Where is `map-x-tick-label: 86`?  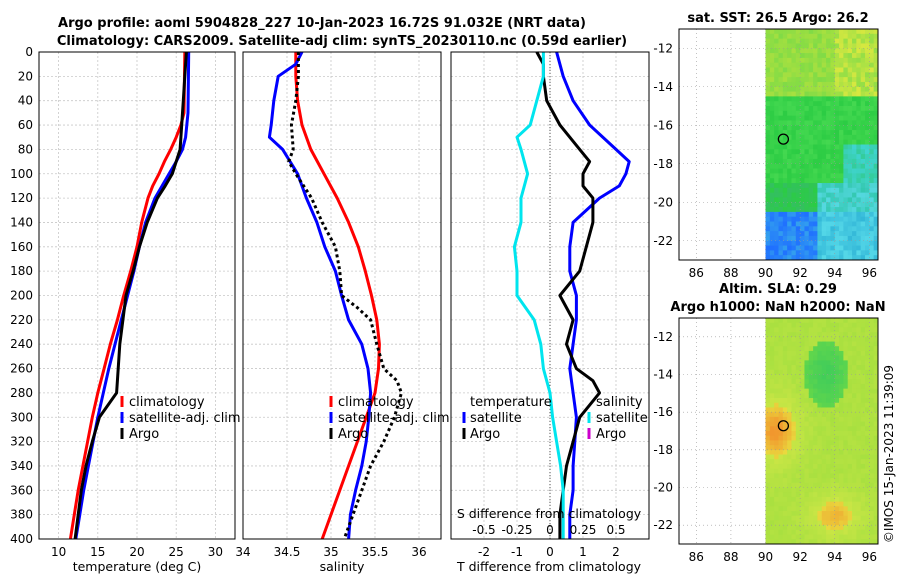
map-x-tick-label: 86 is located at coordinates (696, 273).